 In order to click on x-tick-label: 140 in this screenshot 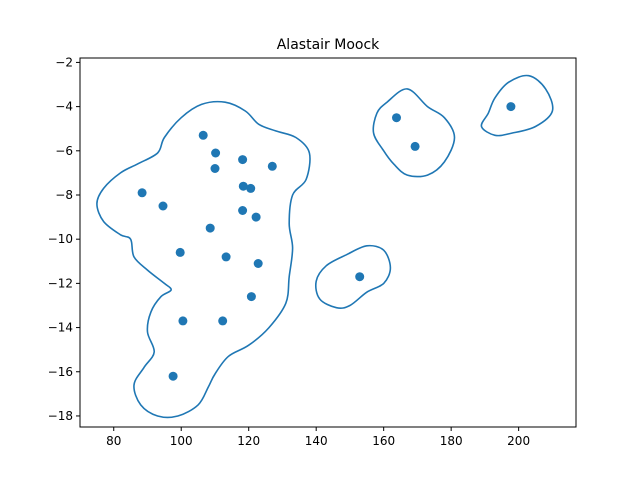, I will do `click(316, 441)`.